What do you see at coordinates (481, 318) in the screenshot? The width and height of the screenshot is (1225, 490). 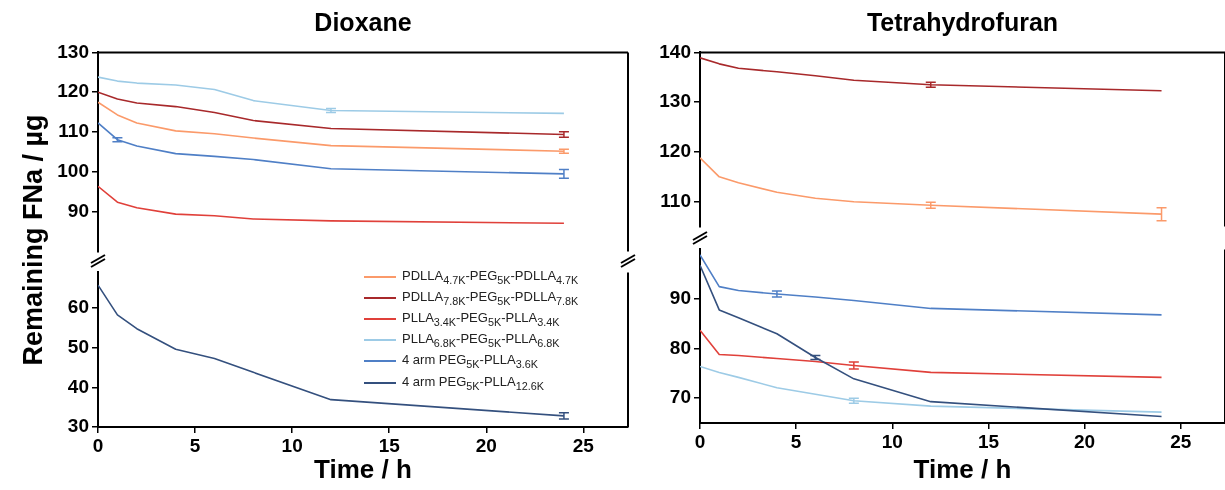 I see `legend-label: PLLA$_{3.4K}$-PEG$_{5K}$-PLLA$_{3.4K}$` at bounding box center [481, 318].